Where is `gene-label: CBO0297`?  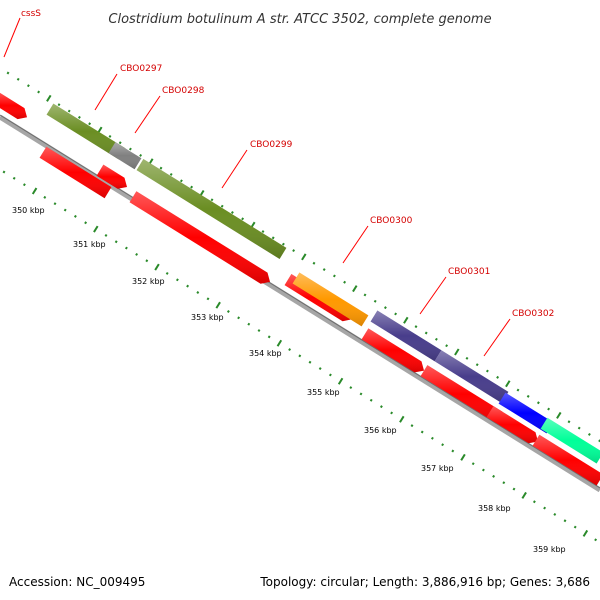 gene-label: CBO0297 is located at coordinates (141, 69).